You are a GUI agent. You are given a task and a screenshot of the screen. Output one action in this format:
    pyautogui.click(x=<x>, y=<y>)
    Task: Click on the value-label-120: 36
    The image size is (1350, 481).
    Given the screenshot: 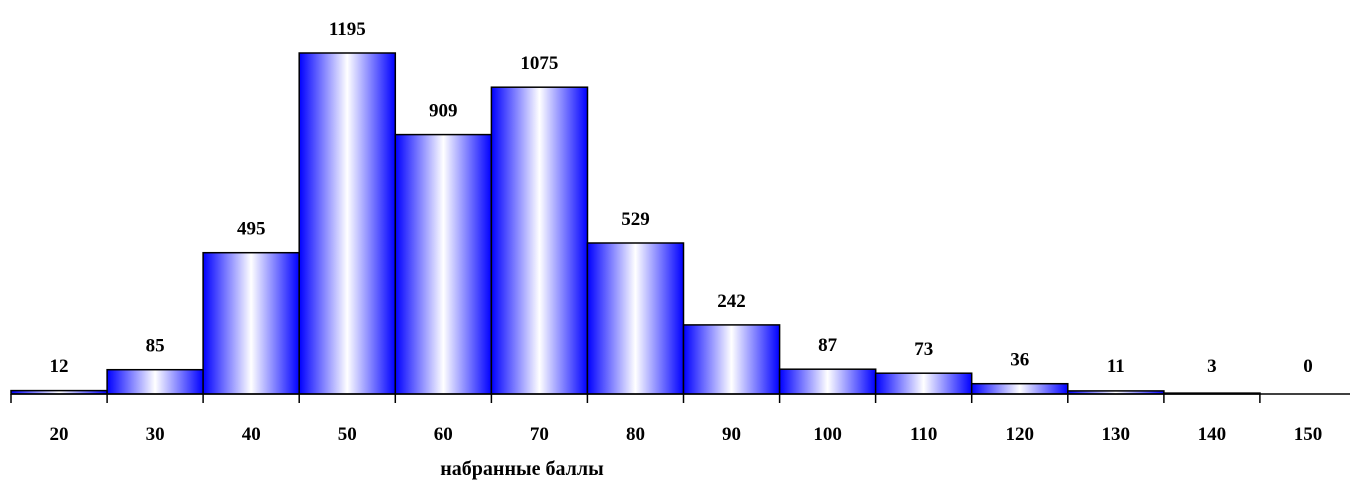 What is the action you would take?
    pyautogui.click(x=1019, y=360)
    